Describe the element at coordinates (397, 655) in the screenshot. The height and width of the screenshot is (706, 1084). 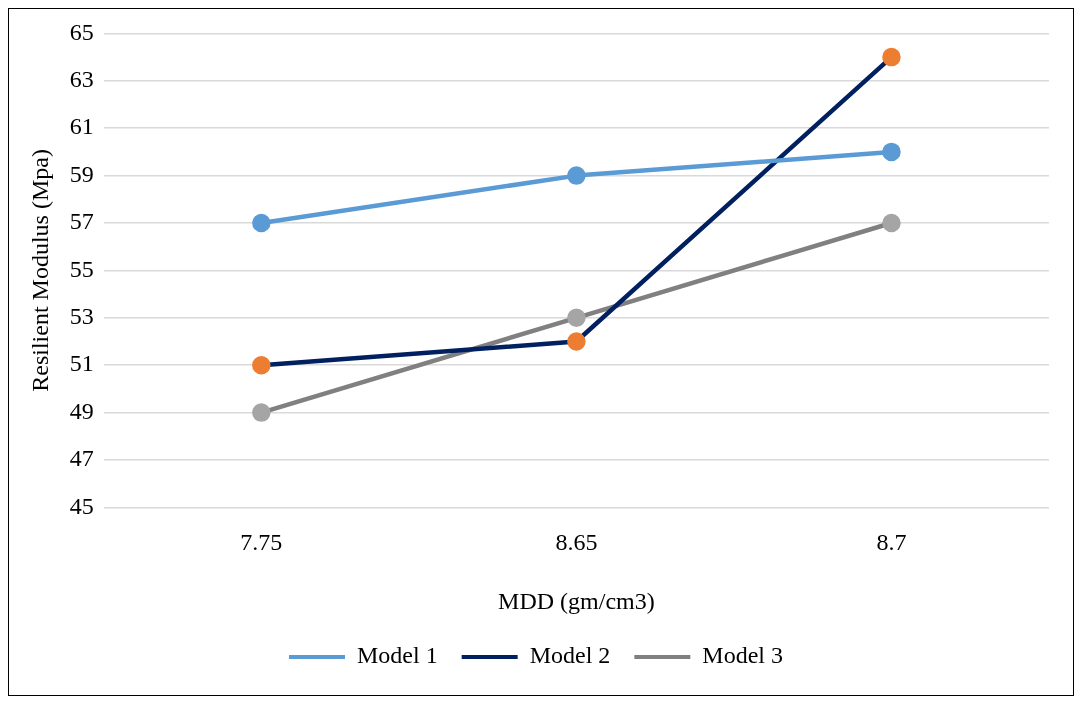
I see `legend-label: Model 1` at that location.